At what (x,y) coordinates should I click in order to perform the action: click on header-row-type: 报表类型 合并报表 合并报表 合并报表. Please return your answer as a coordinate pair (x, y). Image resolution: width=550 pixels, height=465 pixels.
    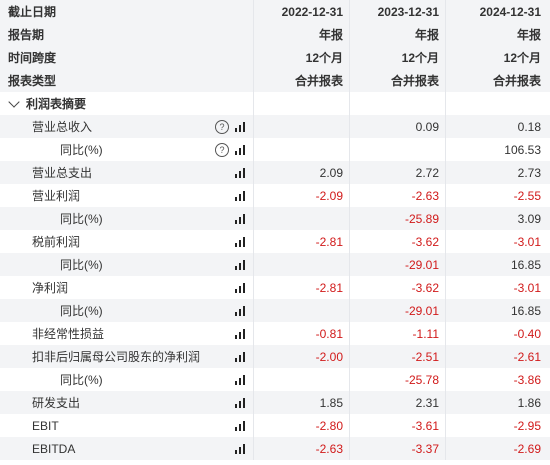
    Looking at the image, I should click on (275, 80).